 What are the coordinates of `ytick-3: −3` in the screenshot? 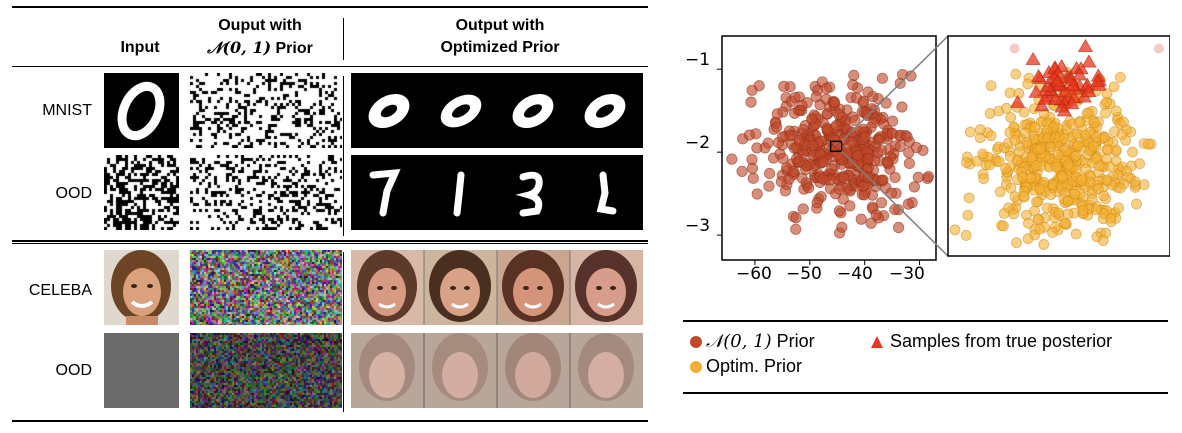 It's located at (698, 226).